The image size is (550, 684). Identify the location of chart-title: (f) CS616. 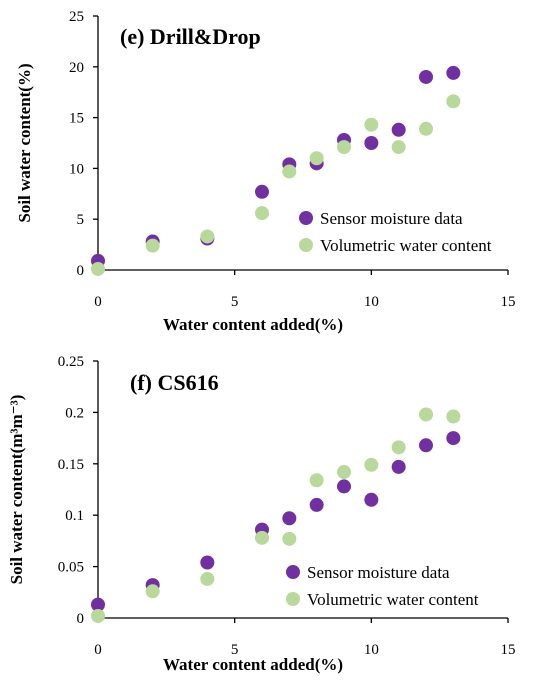
(174, 382).